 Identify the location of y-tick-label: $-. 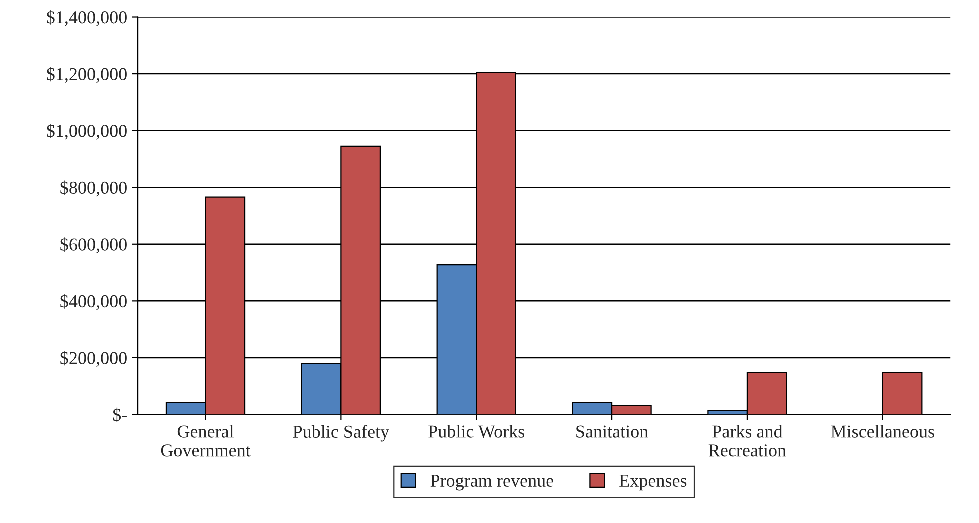
(120, 415).